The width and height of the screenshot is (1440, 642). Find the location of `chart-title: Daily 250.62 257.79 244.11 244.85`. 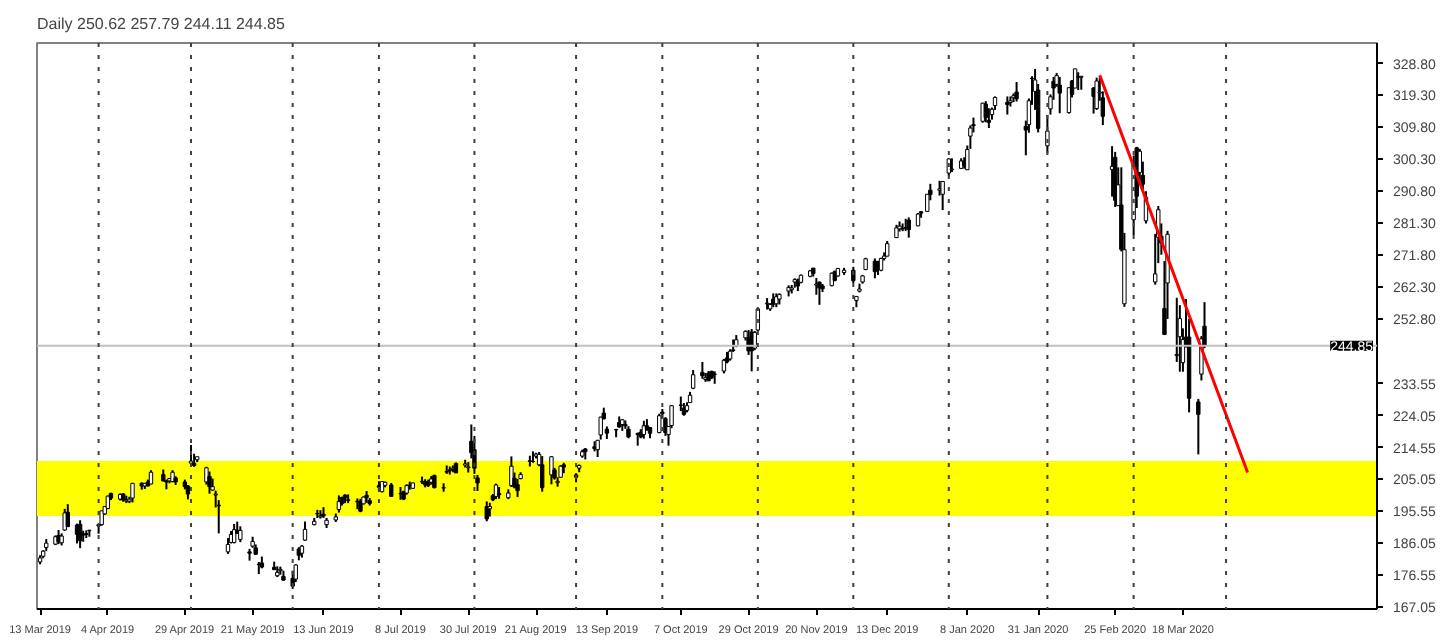

chart-title: Daily 250.62 257.79 244.11 244.85 is located at coordinates (162, 24).